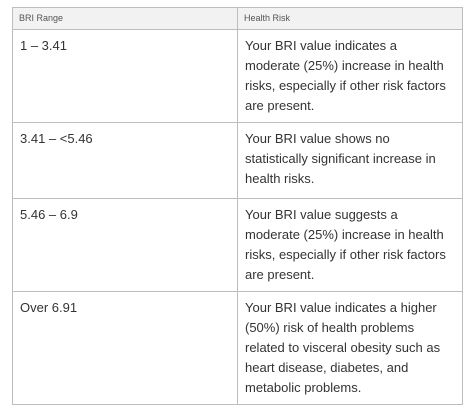 The image size is (474, 416). I want to click on table-header: BRI Range Health Risk, so click(237, 18).